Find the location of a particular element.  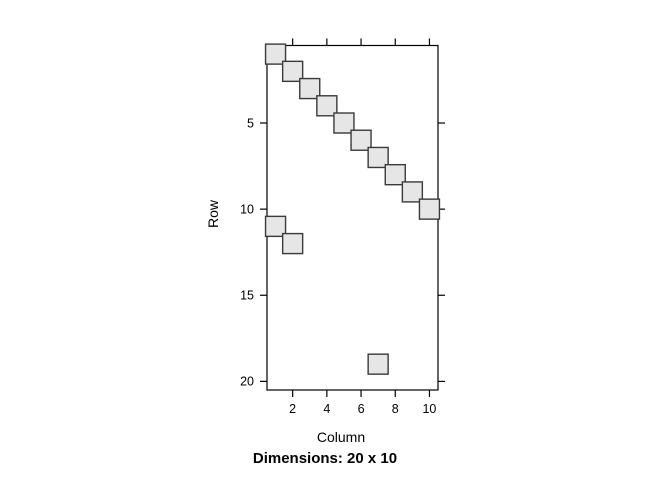

chart-title: Dimensions: 20 x 10 is located at coordinates (325, 458).